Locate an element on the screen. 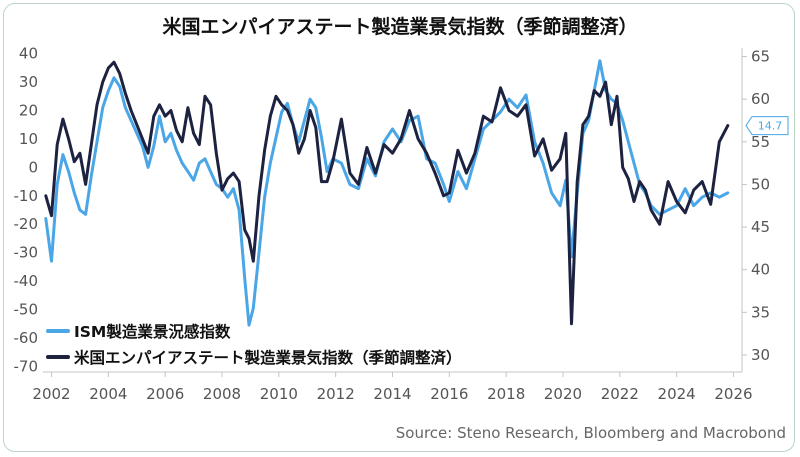 The width and height of the screenshot is (800, 457). x-tick-label: 2004 is located at coordinates (108, 394).